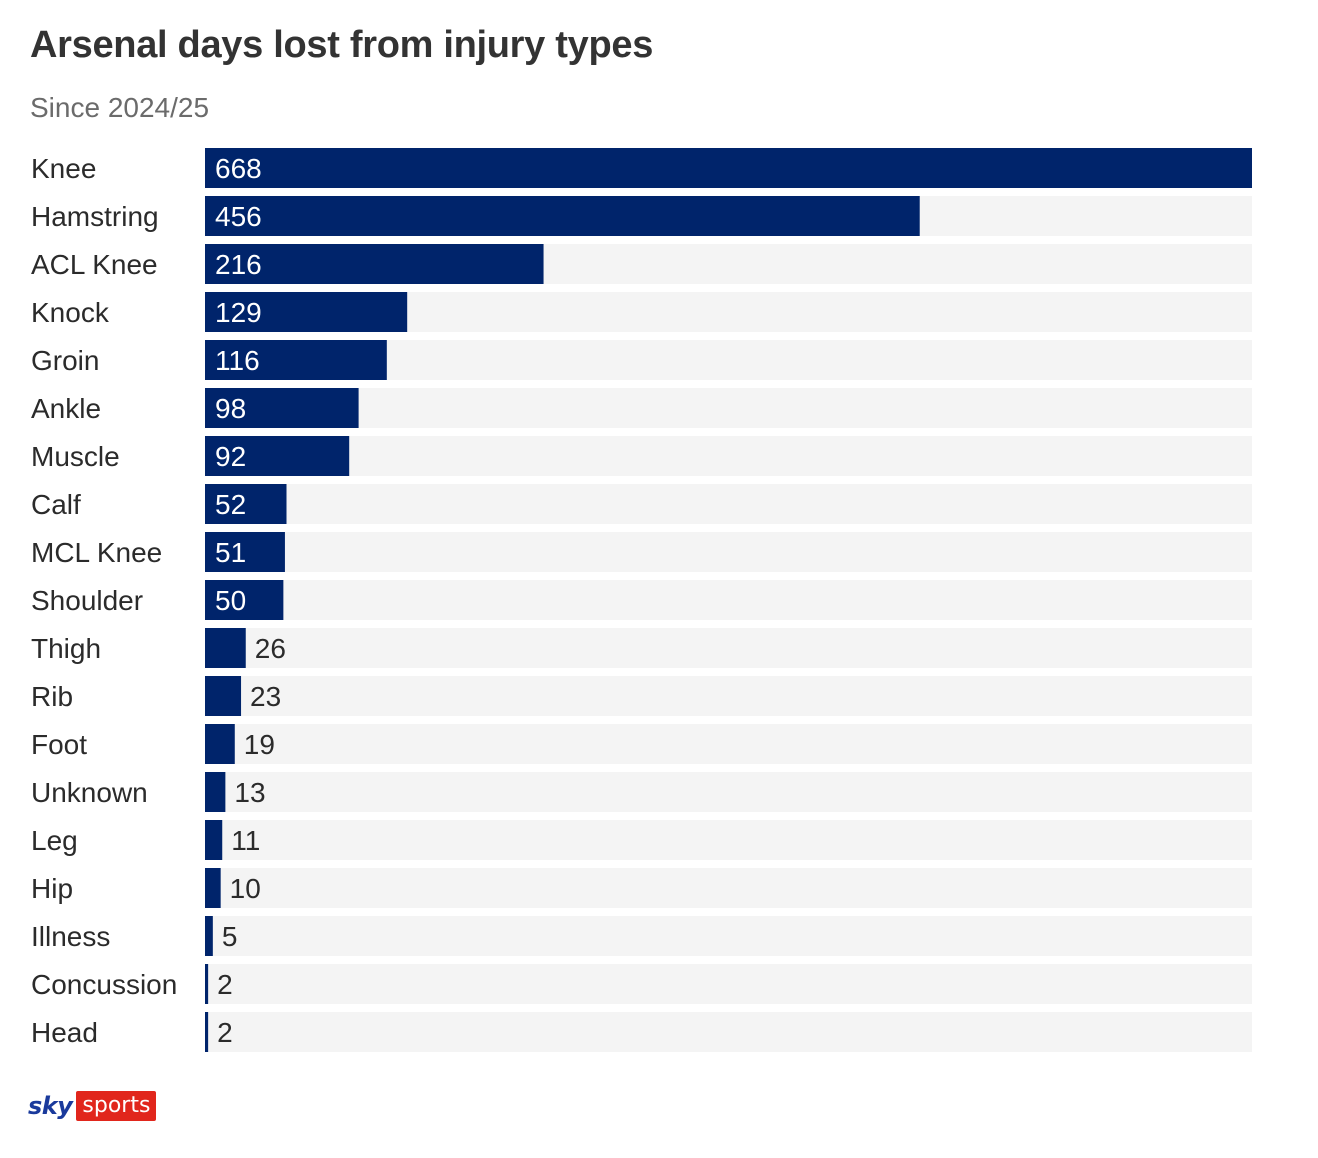  What do you see at coordinates (75, 456) in the screenshot?
I see `category-label: Muscle` at bounding box center [75, 456].